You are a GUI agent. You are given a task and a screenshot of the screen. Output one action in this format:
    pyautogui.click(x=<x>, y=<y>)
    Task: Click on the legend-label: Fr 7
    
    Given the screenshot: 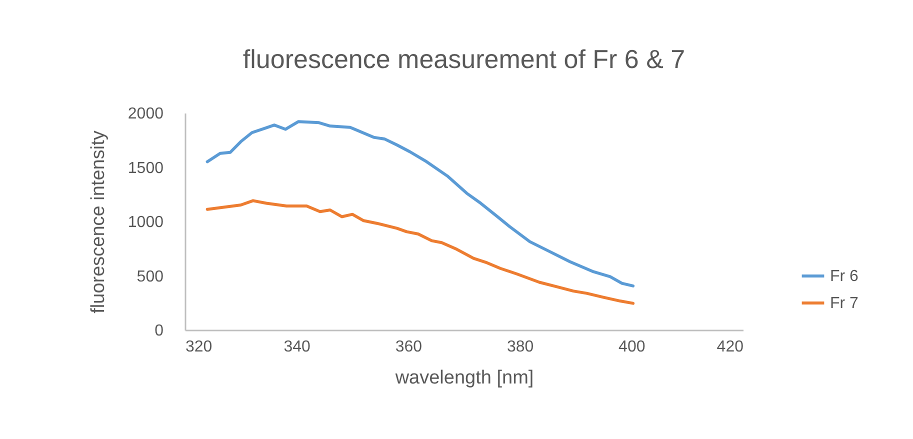 What is the action you would take?
    pyautogui.click(x=844, y=303)
    